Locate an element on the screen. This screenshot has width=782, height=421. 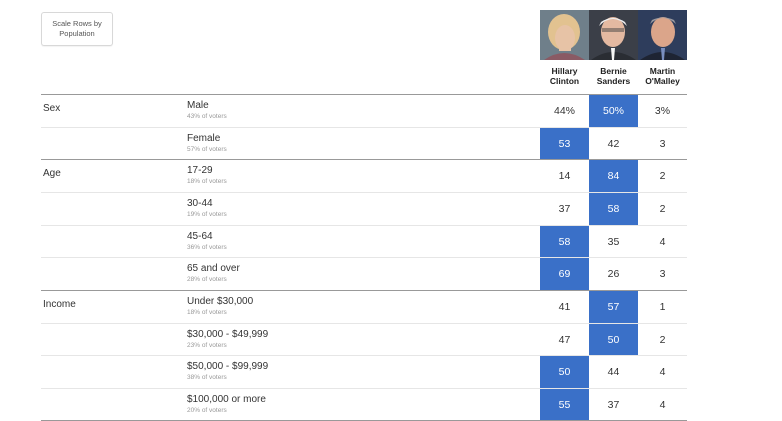
row-label: $100,000 or more is located at coordinates (226, 399).